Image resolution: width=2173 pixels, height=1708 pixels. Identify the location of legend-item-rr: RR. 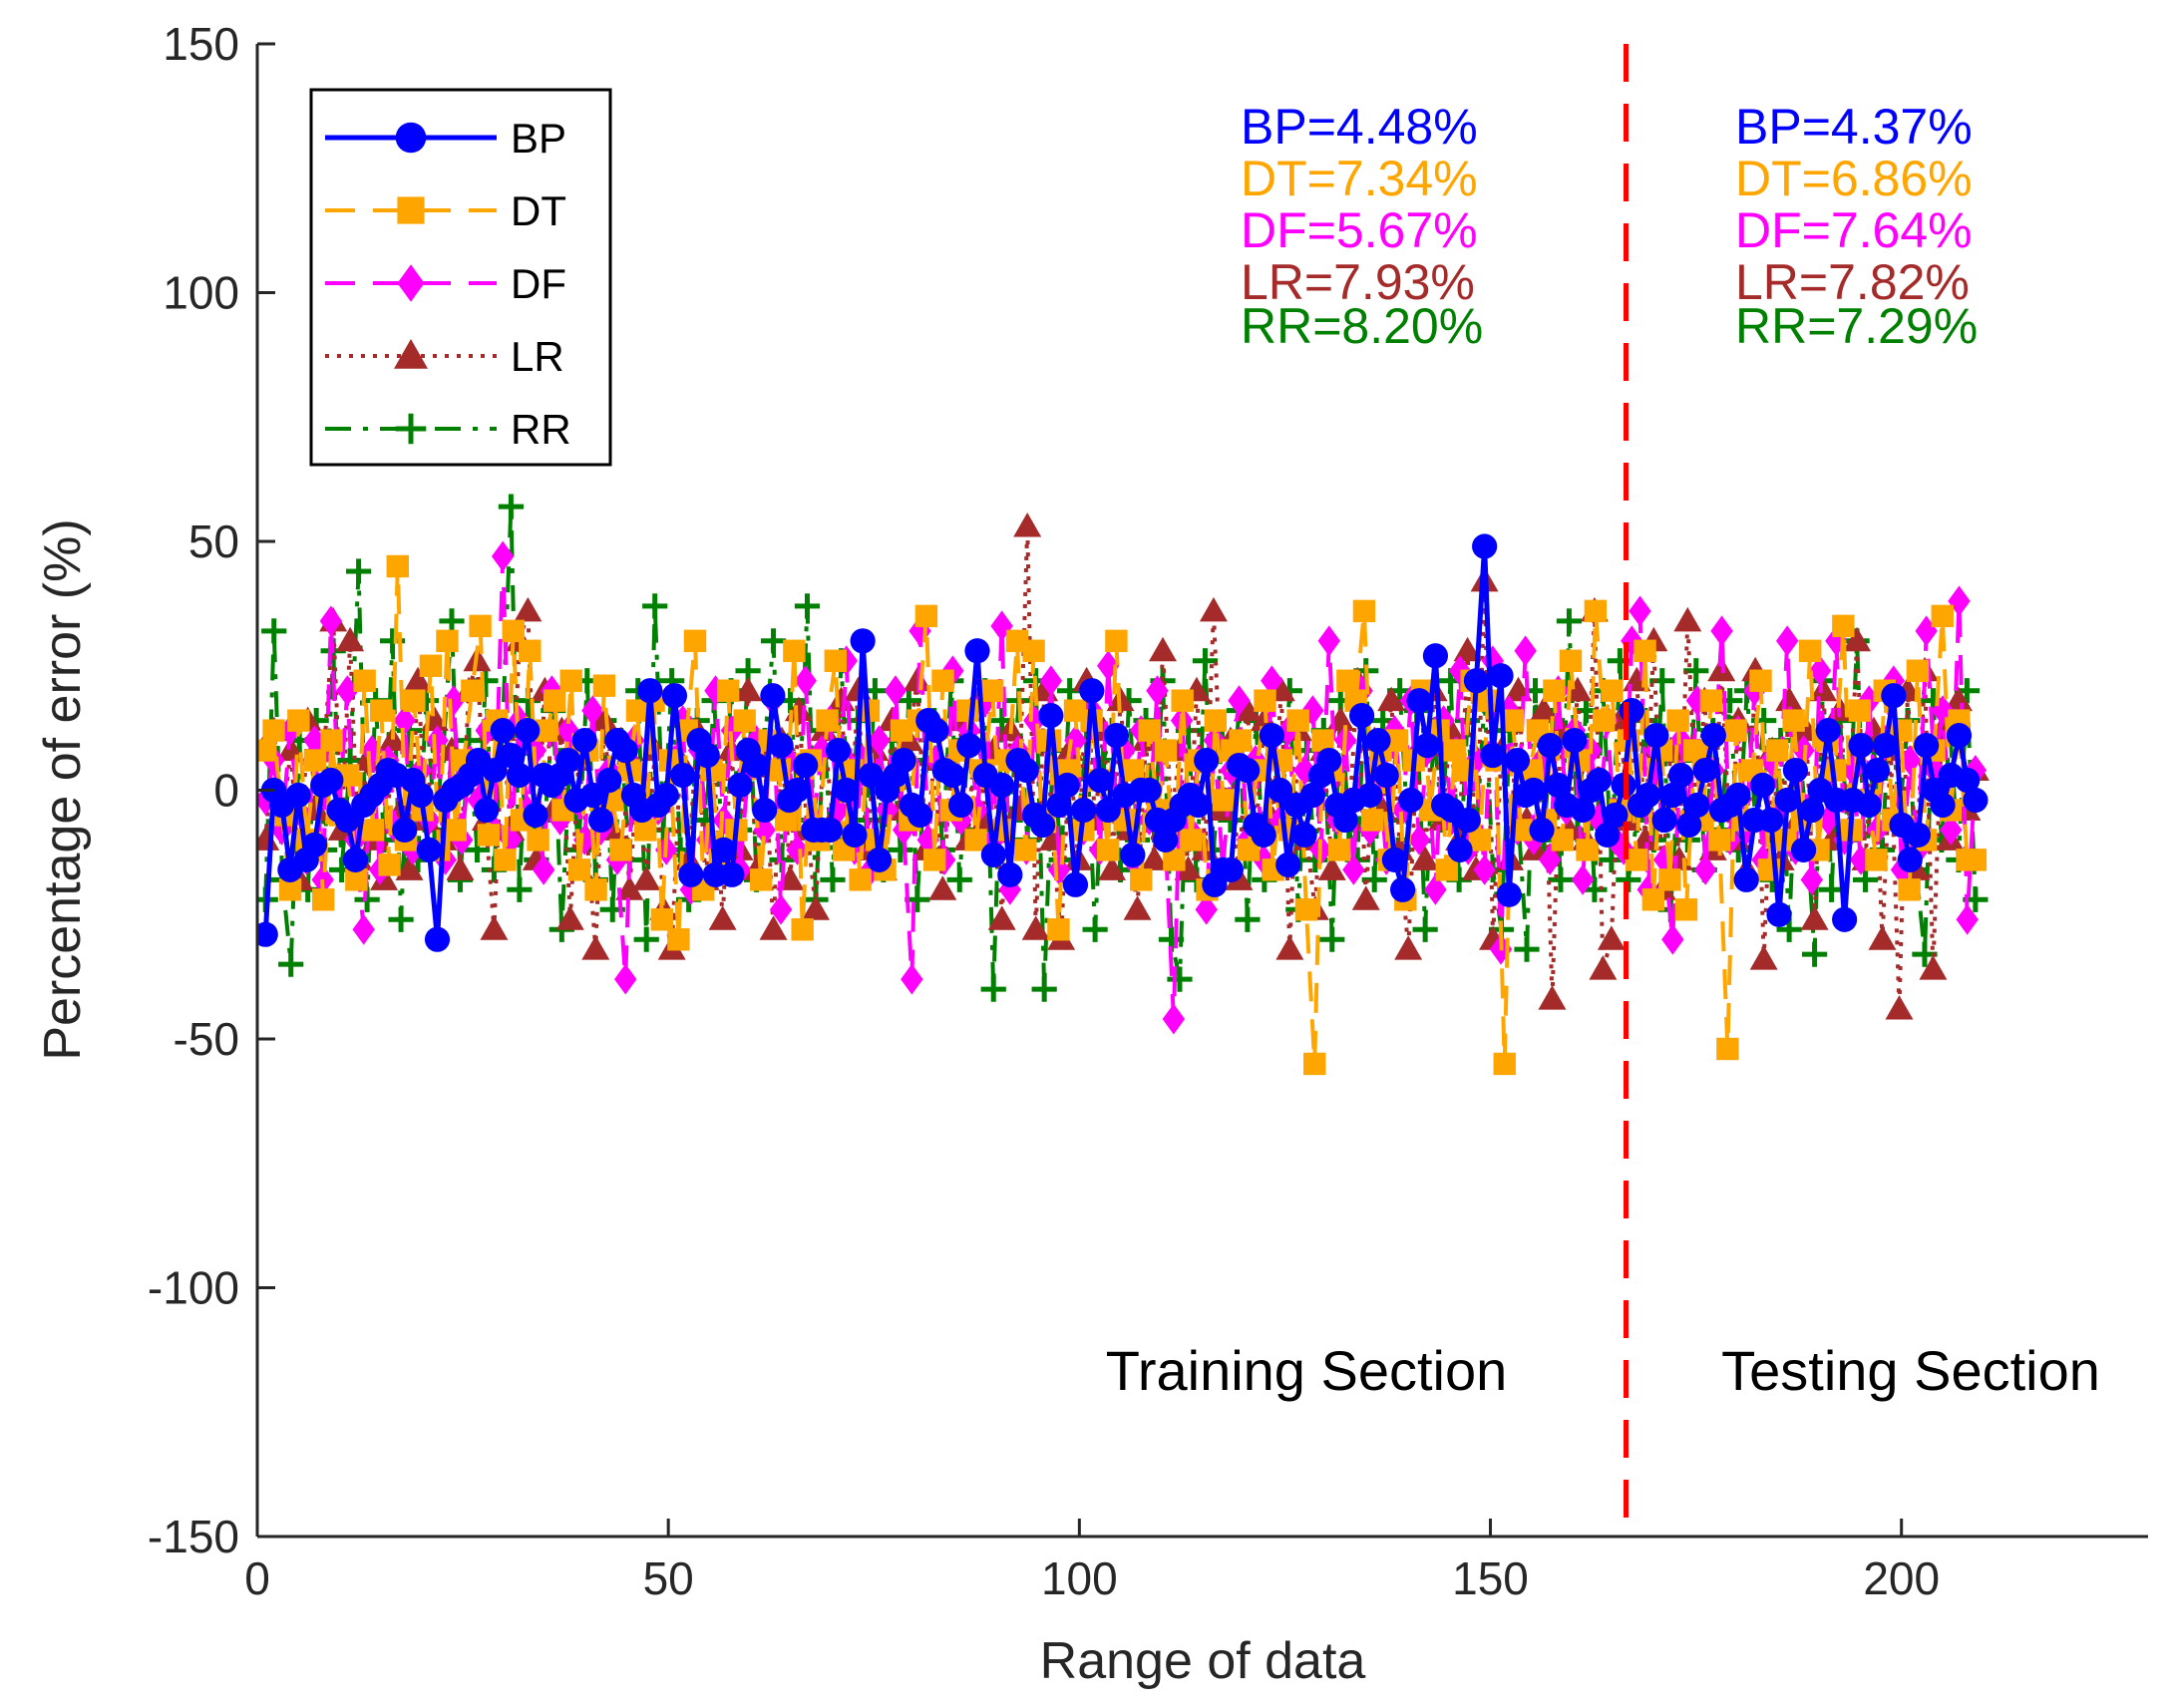
(448, 429).